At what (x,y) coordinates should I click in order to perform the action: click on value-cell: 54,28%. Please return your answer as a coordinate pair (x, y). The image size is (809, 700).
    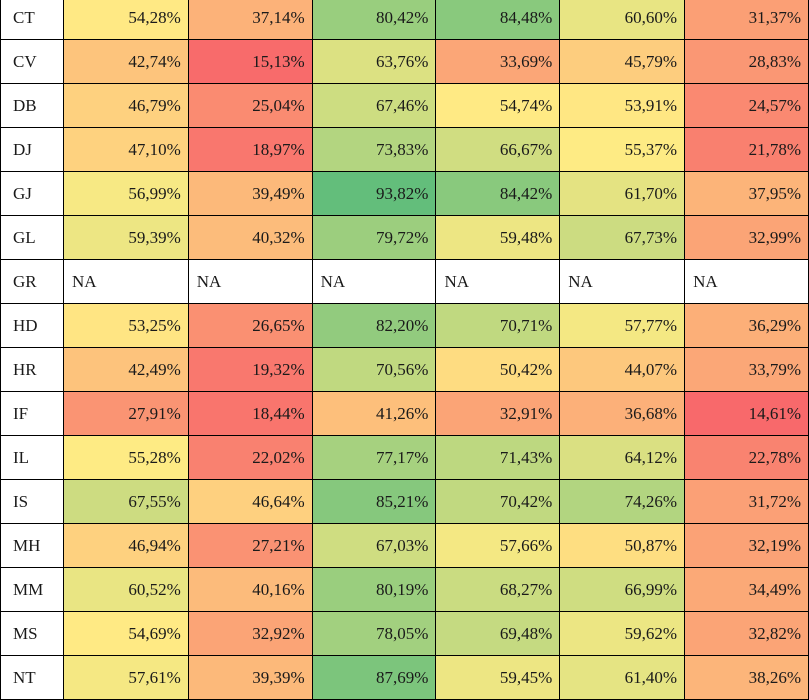
    Looking at the image, I should click on (125, 20).